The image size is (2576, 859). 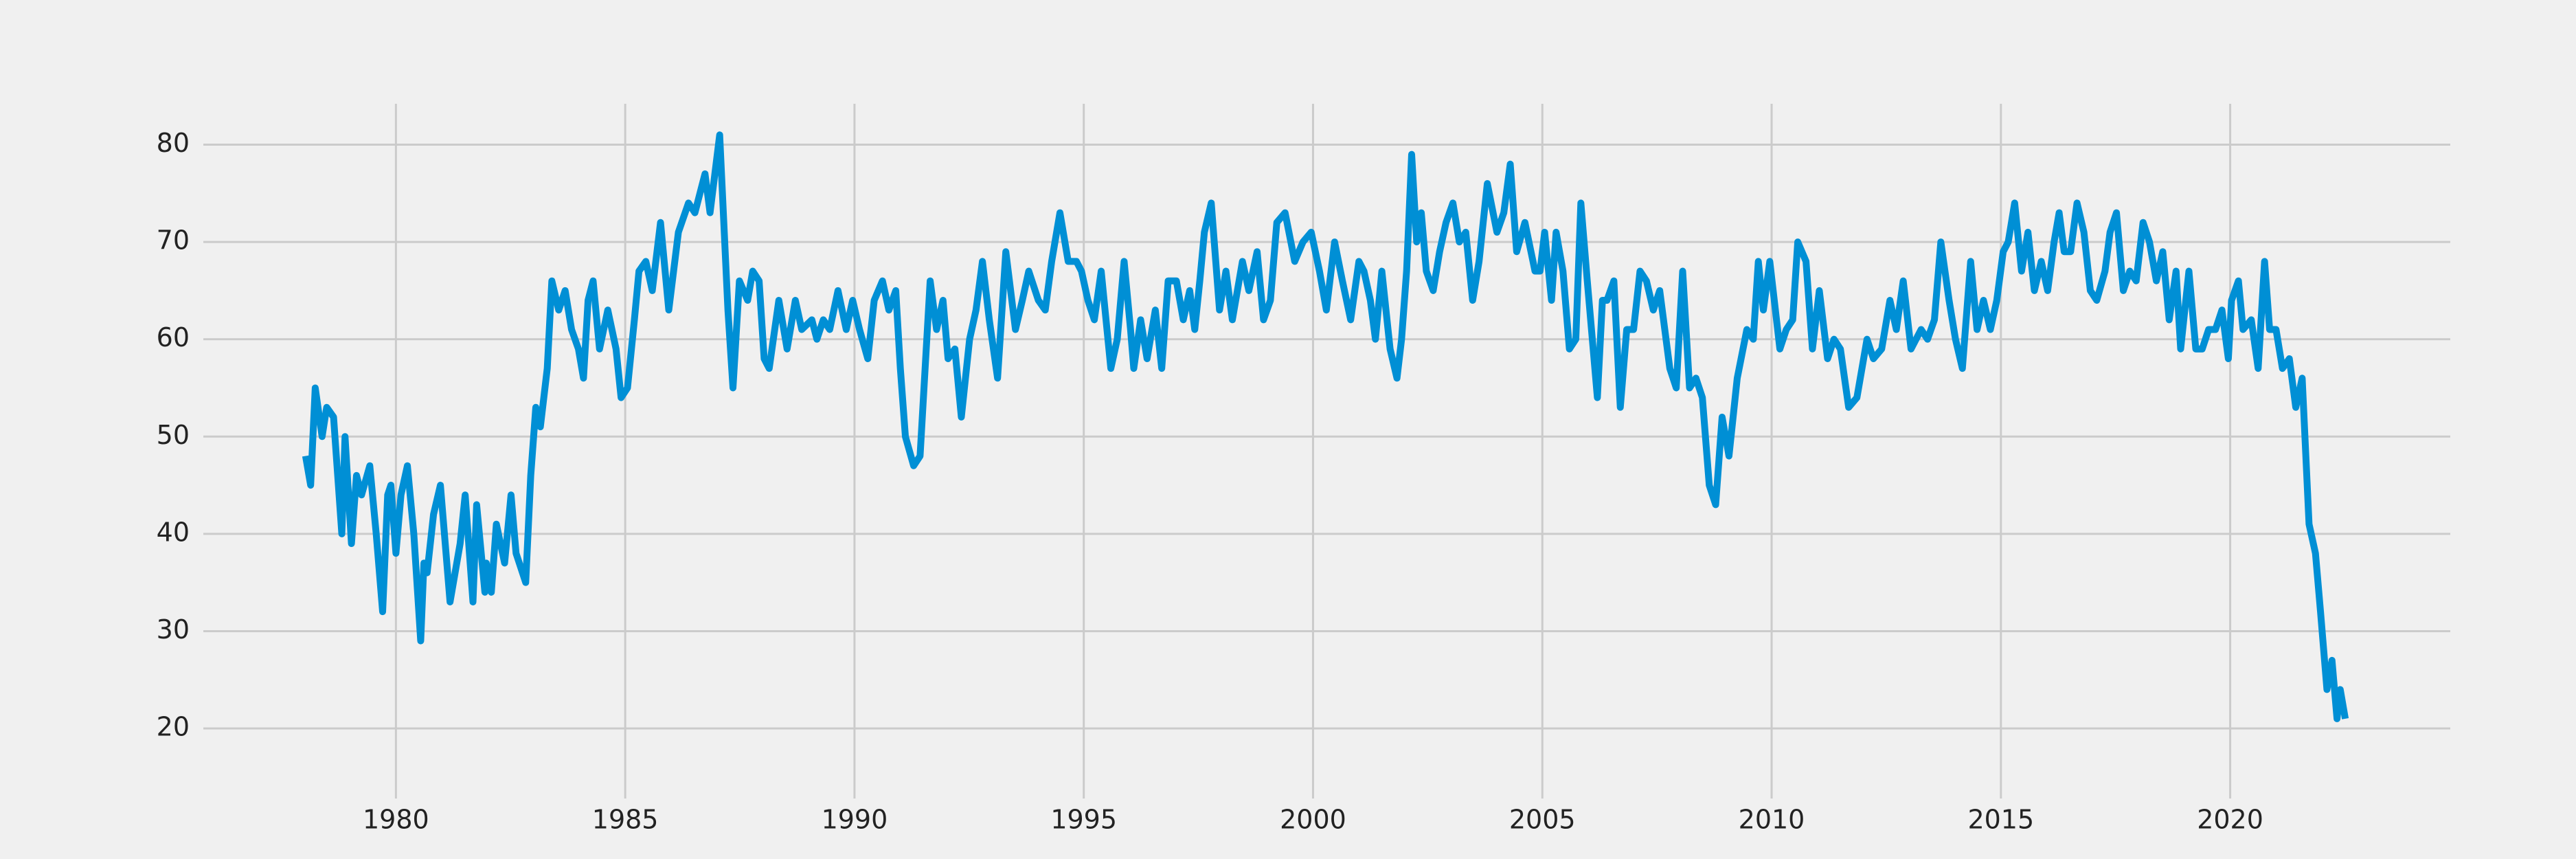 What do you see at coordinates (173, 337) in the screenshot?
I see `y-tick-label: 60` at bounding box center [173, 337].